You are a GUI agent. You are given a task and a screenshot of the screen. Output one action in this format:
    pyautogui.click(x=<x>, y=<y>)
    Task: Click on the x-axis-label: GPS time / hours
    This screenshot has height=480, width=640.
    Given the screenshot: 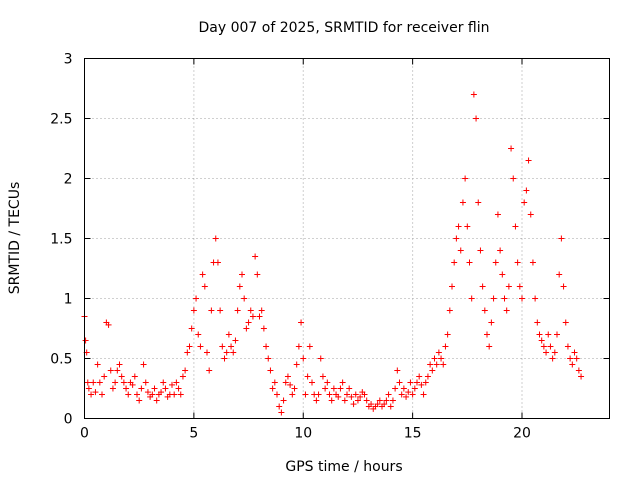 What is the action you would take?
    pyautogui.click(x=343, y=467)
    